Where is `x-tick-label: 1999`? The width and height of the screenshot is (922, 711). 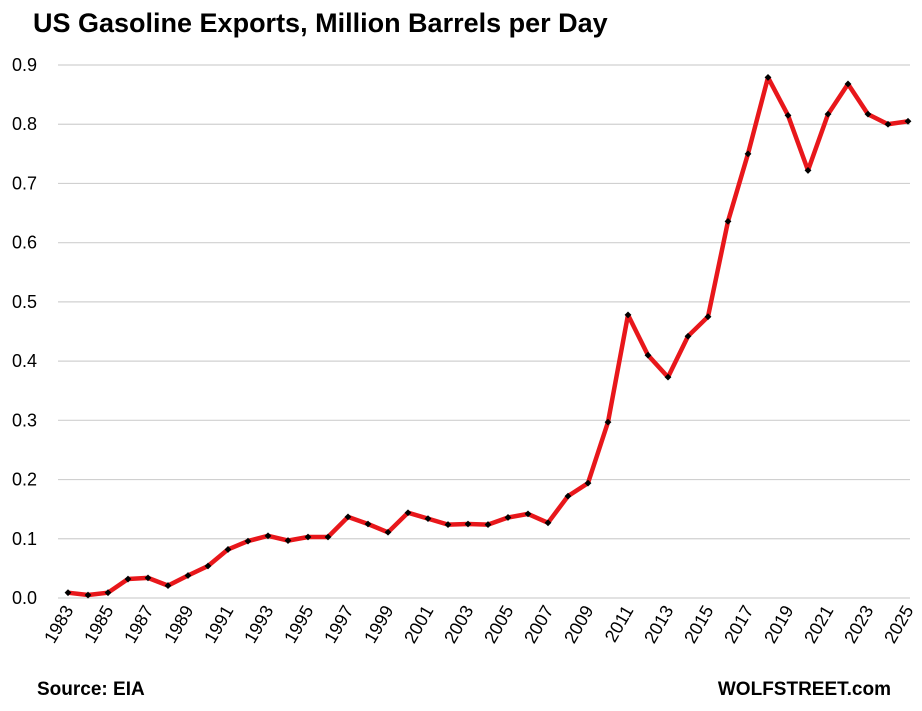
x-tick-label: 1999 is located at coordinates (378, 624).